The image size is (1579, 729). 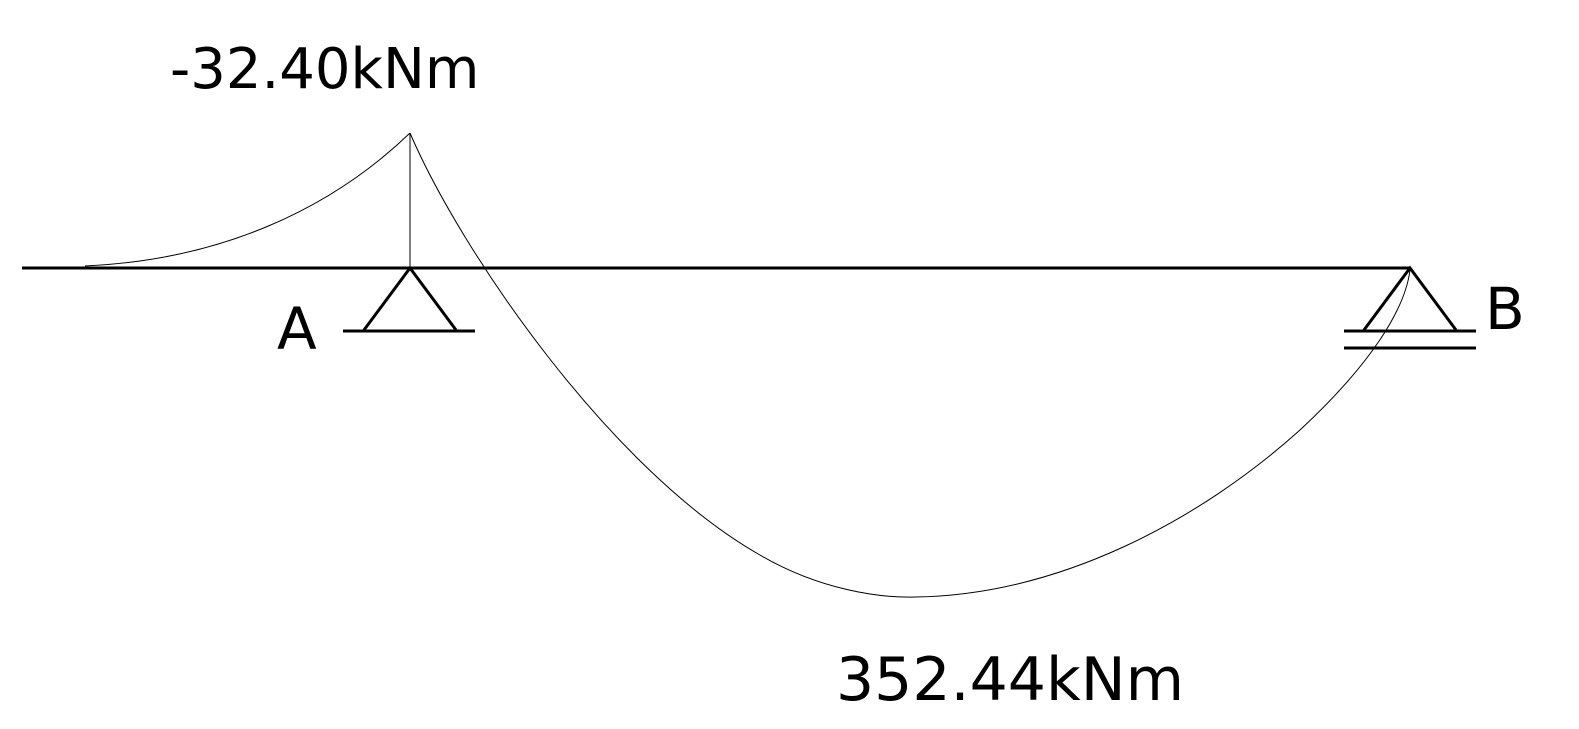 I want to click on support-a-pinned-icon, so click(x=409, y=299).